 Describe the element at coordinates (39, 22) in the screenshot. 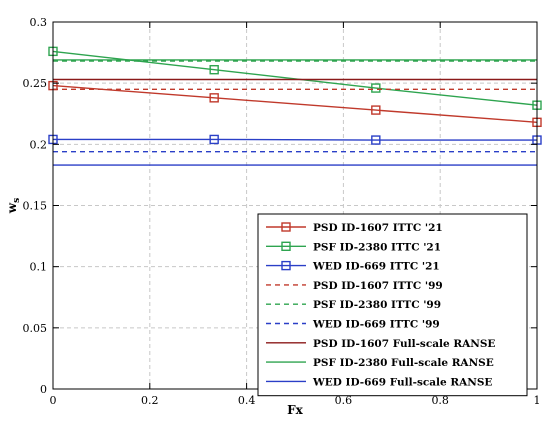

I see `y-tick-label: 0.3` at that location.